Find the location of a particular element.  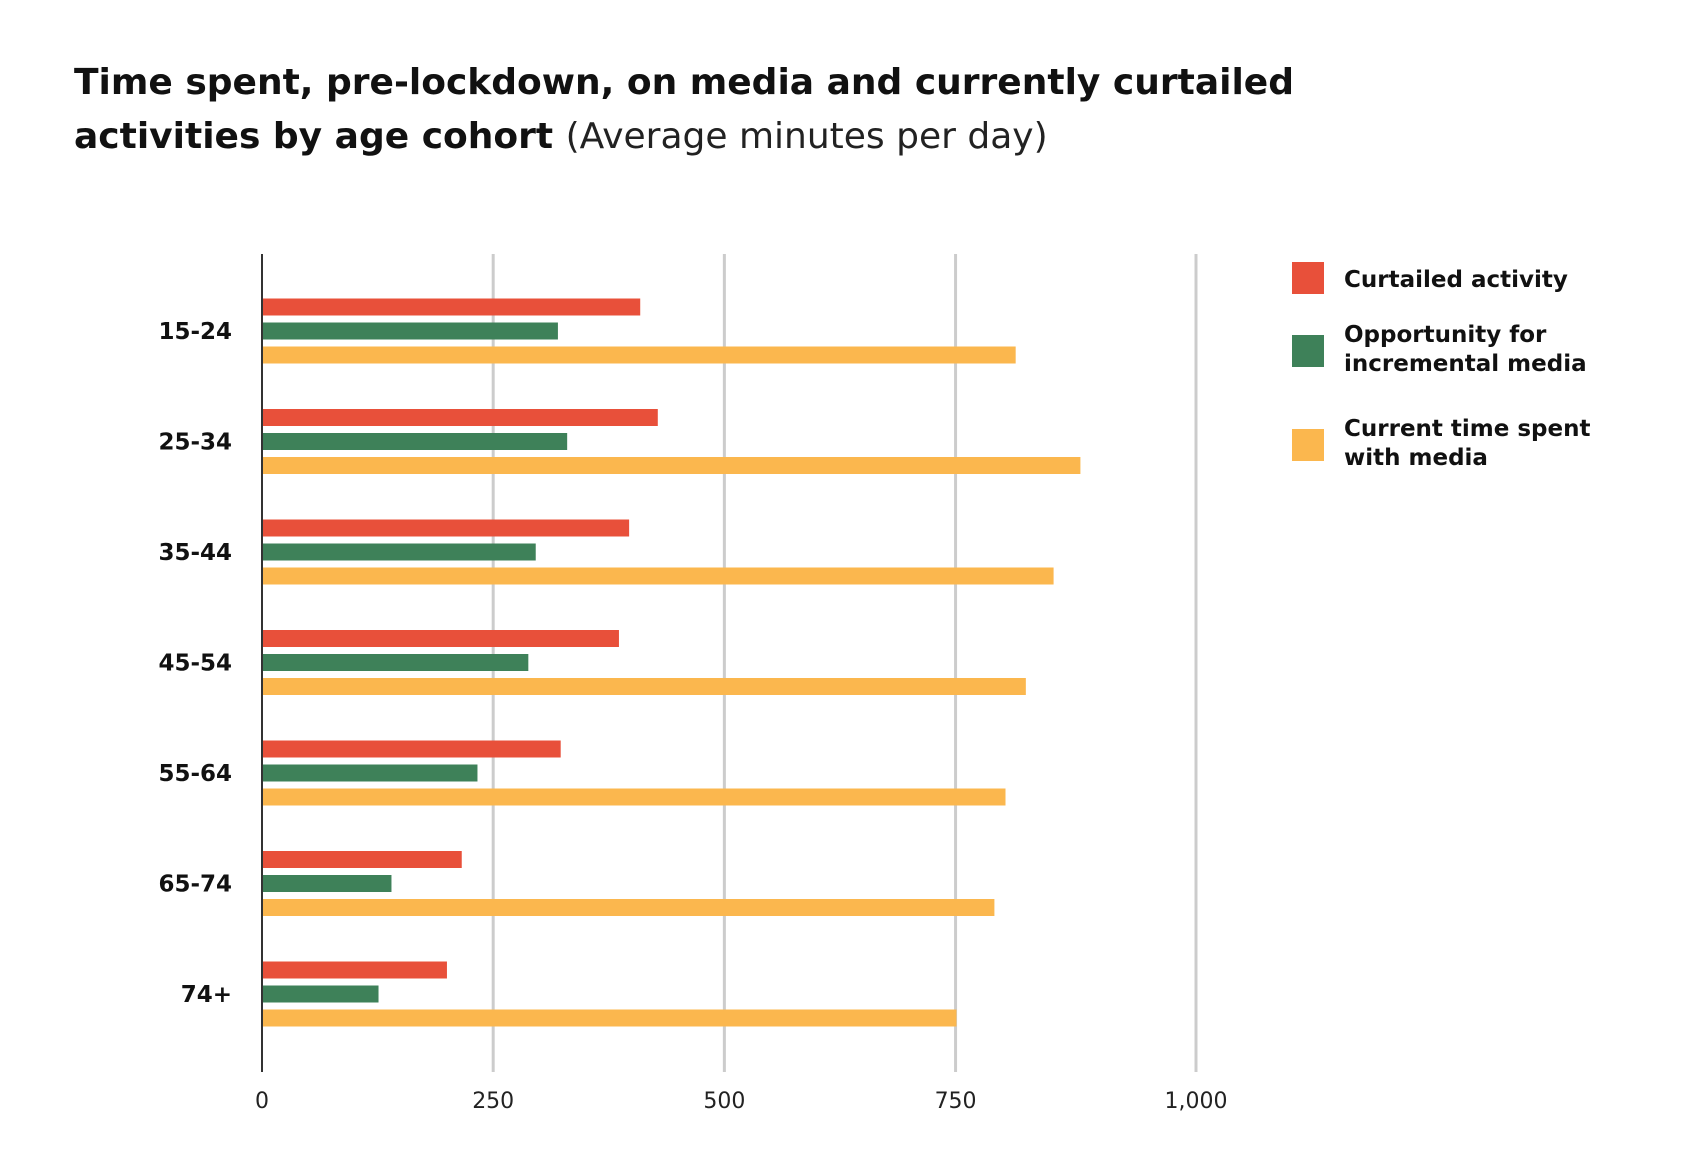

bar-65-74-opportunity is located at coordinates (327, 883).